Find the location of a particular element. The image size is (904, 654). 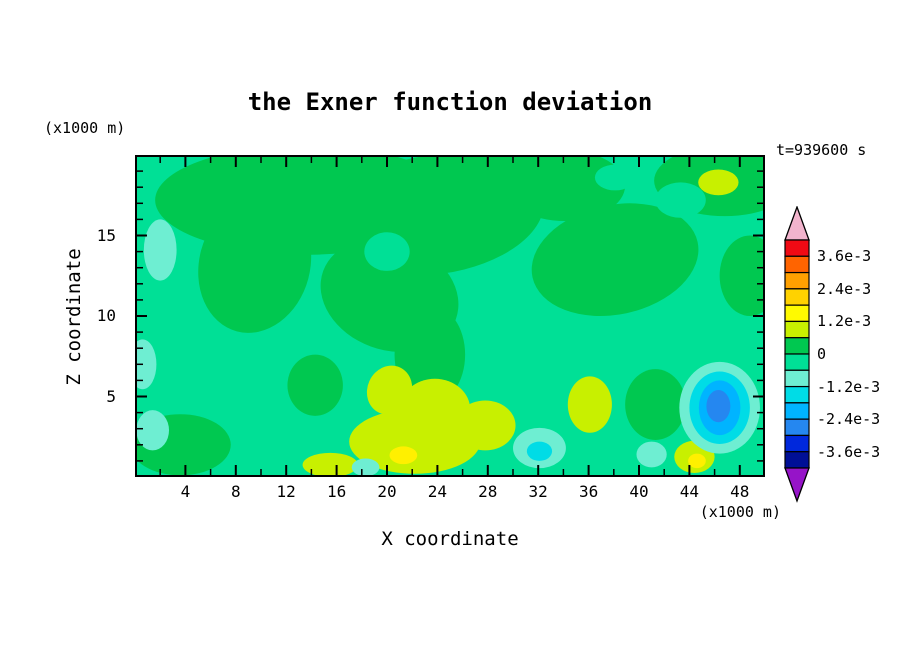

timestamp-label: t=939600 s is located at coordinates (821, 150).